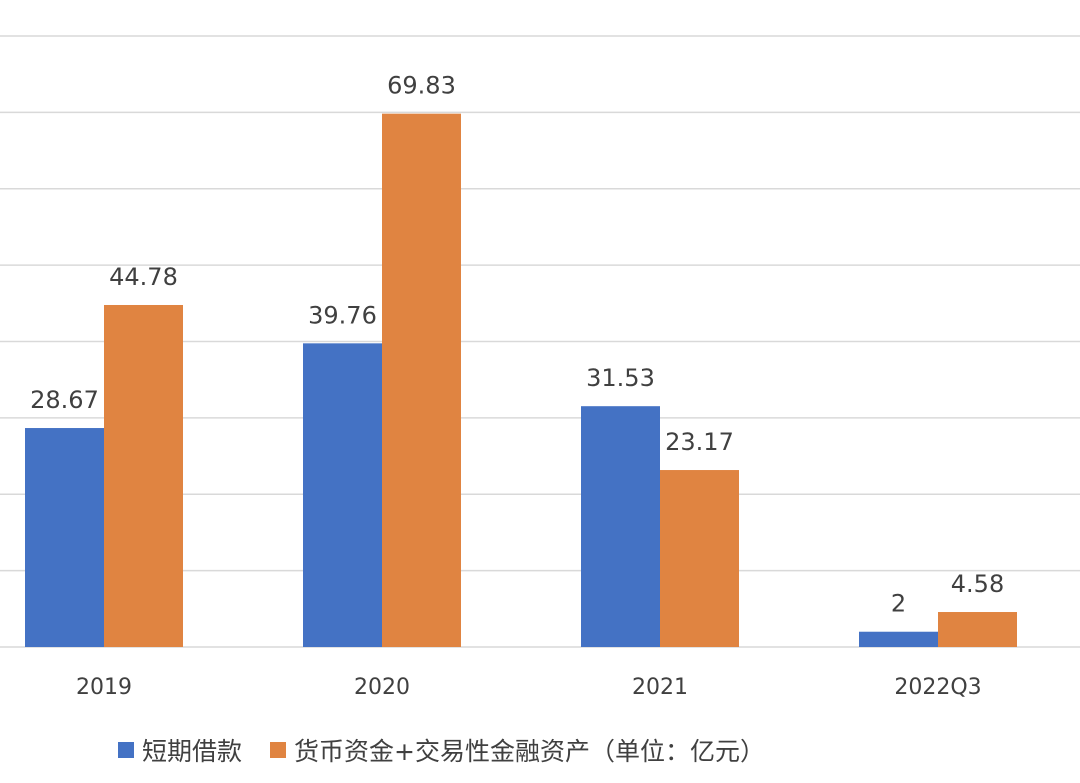  What do you see at coordinates (529, 751) in the screenshot?
I see `legend-label-cash-assets: 货币资金+交易性金融资产（单位：亿元）` at bounding box center [529, 751].